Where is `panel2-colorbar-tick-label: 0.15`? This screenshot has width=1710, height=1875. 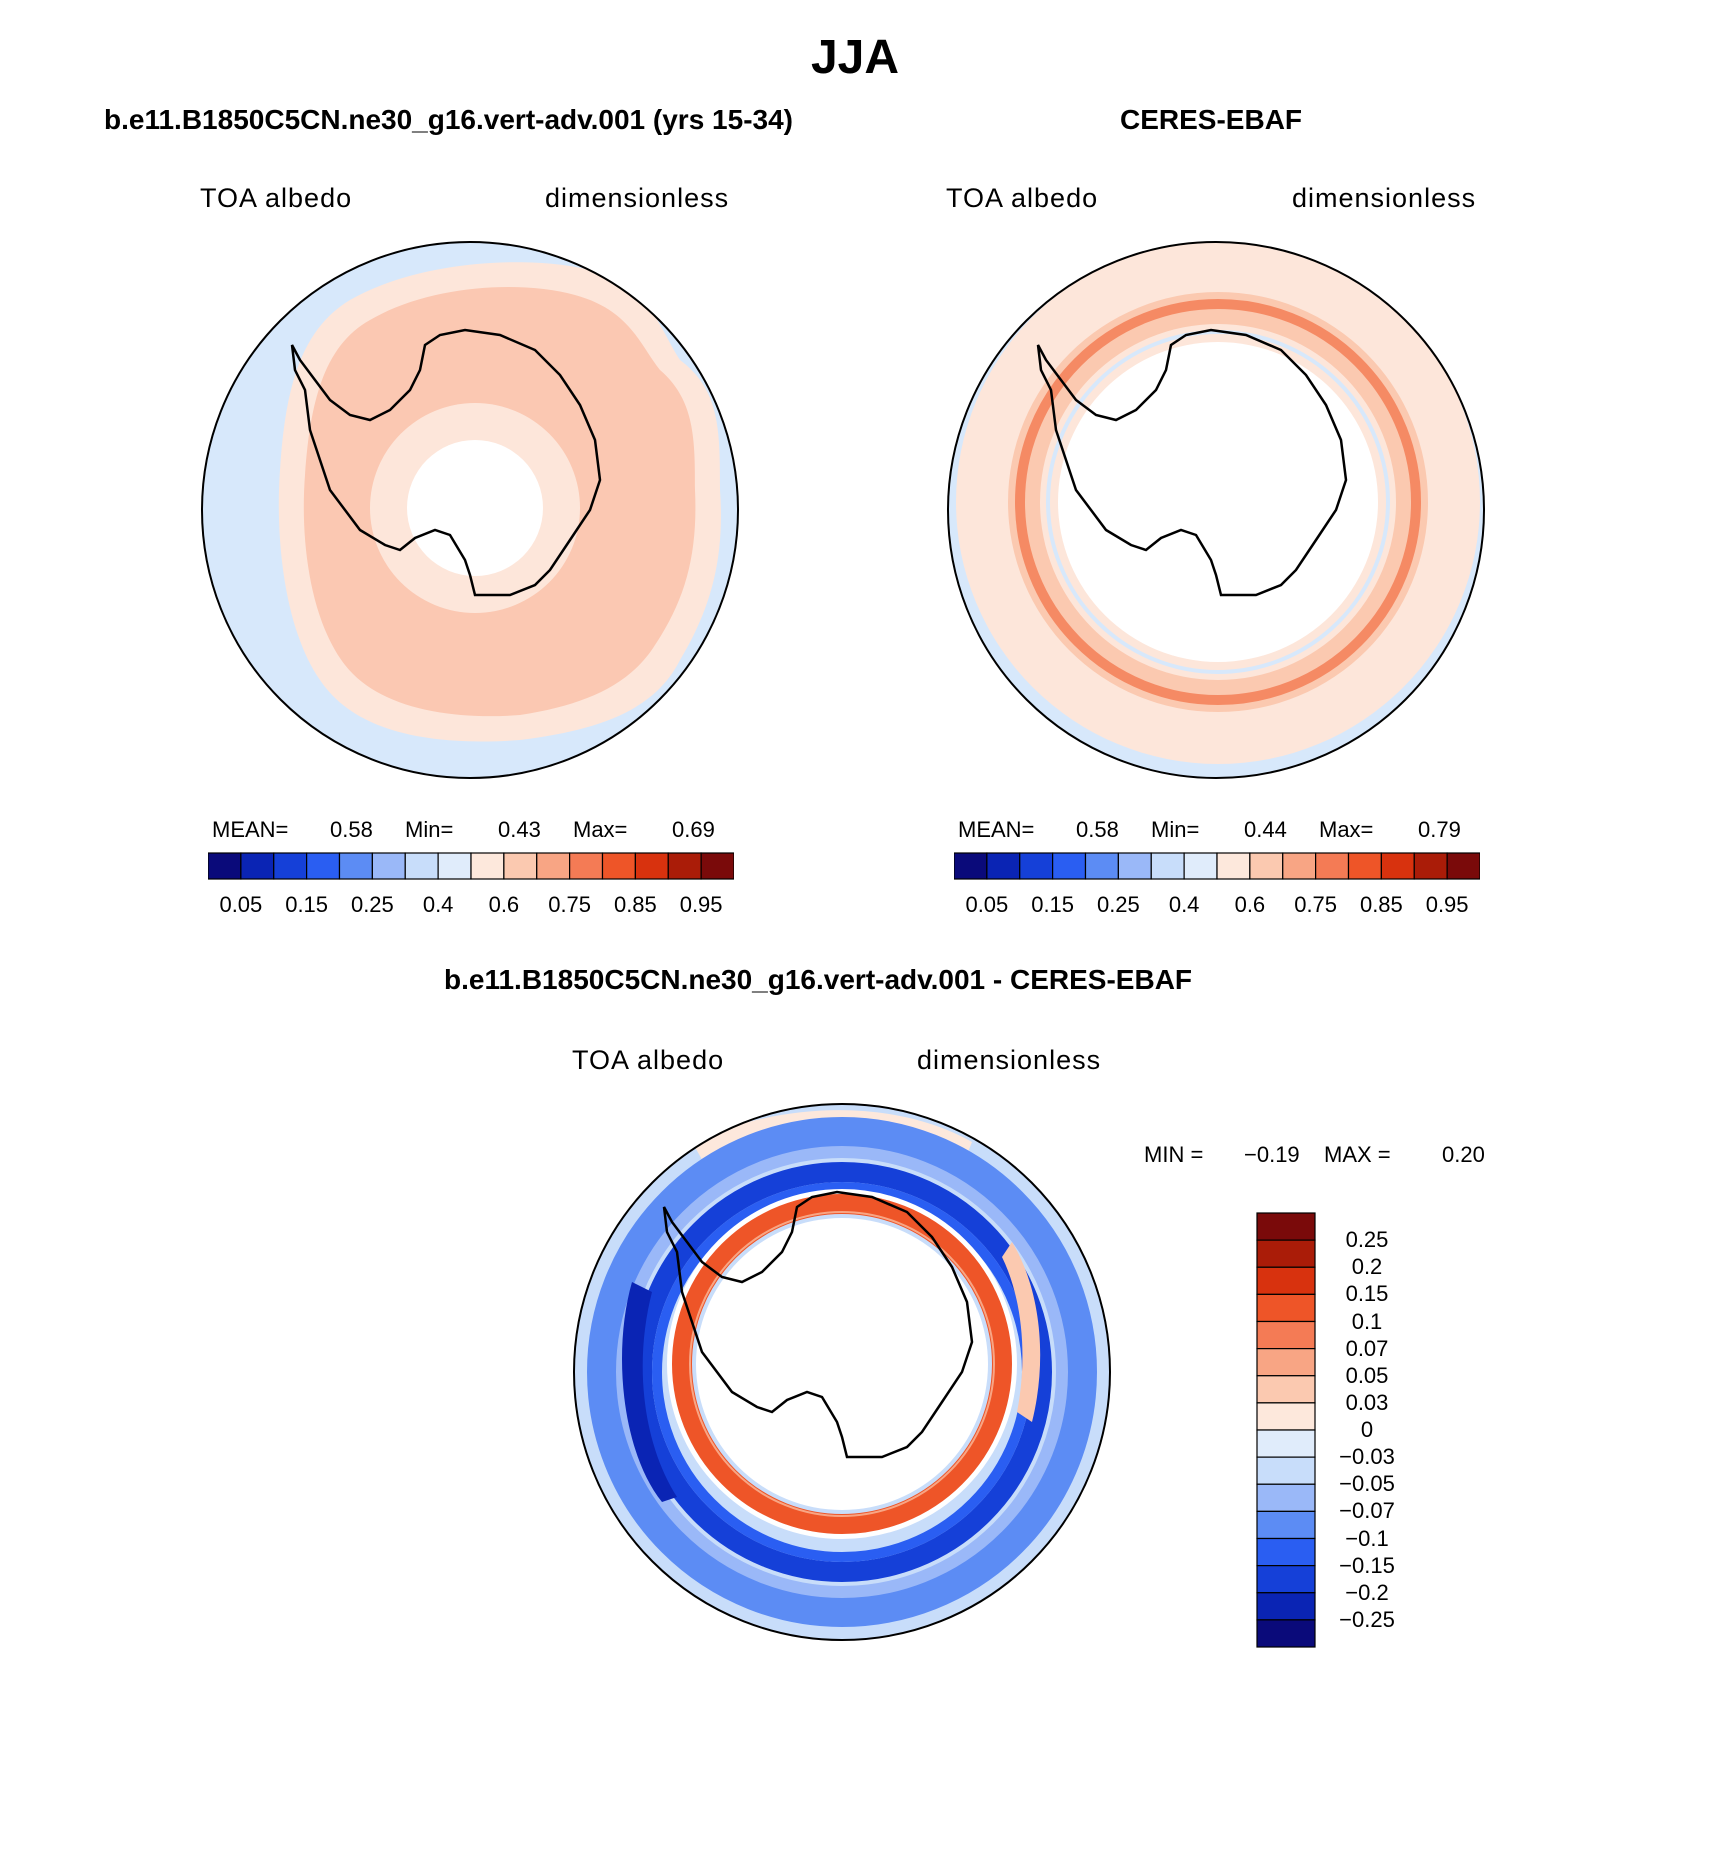
panel2-colorbar-tick-label: 0.15 is located at coordinates (1053, 904).